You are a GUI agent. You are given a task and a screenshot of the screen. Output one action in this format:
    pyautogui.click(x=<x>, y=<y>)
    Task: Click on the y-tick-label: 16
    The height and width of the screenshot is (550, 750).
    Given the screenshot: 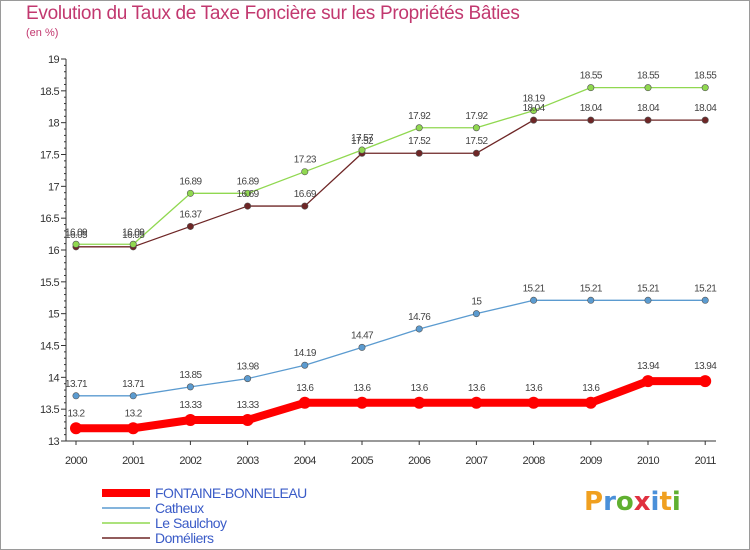 What is the action you would take?
    pyautogui.click(x=54, y=251)
    